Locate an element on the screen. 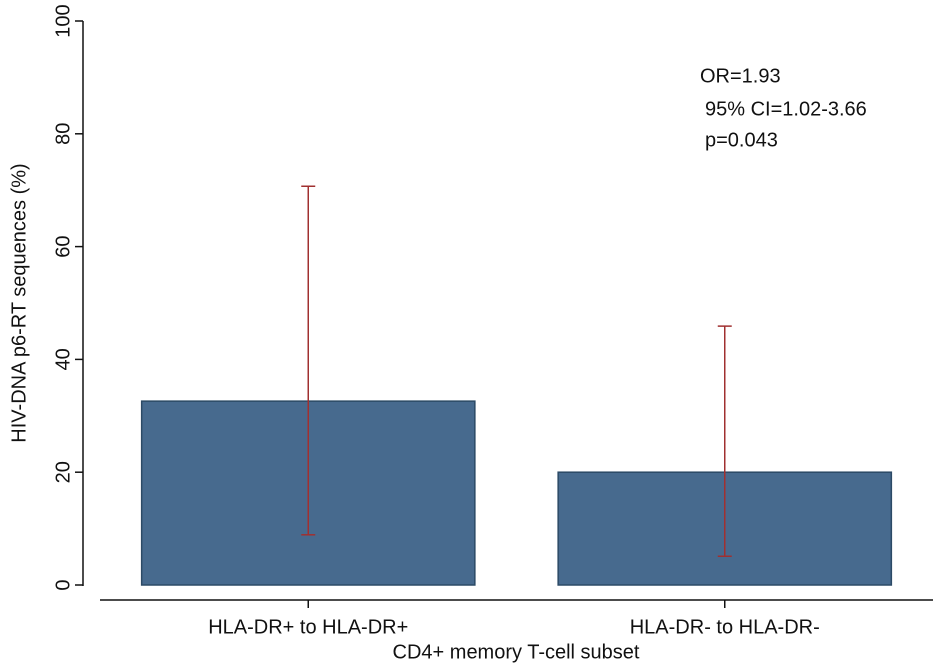 The width and height of the screenshot is (952, 670). annotation: OR=1.93 is located at coordinates (740, 76).